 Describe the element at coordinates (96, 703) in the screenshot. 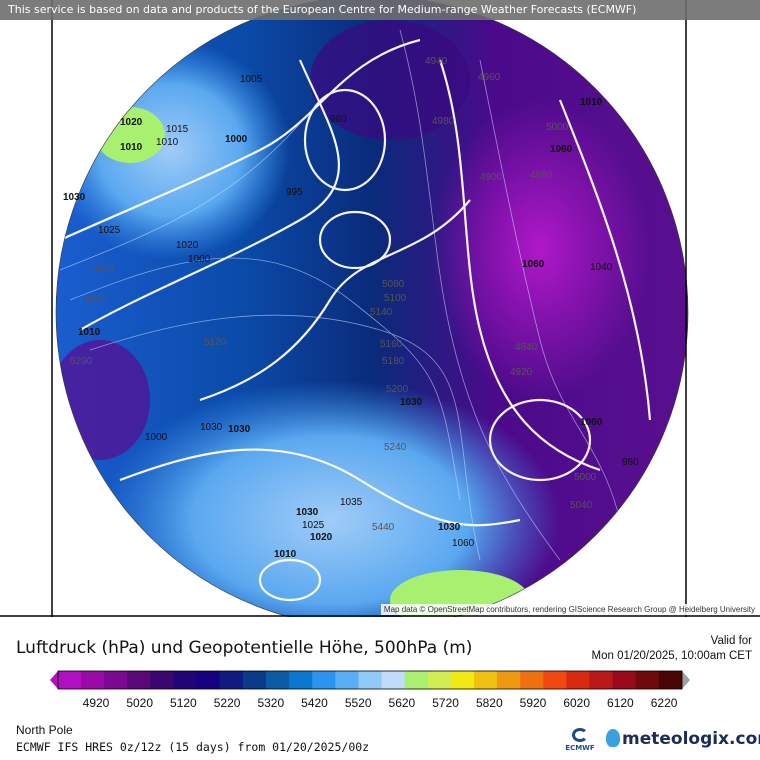

I see `legend-tick-label: 4920` at that location.